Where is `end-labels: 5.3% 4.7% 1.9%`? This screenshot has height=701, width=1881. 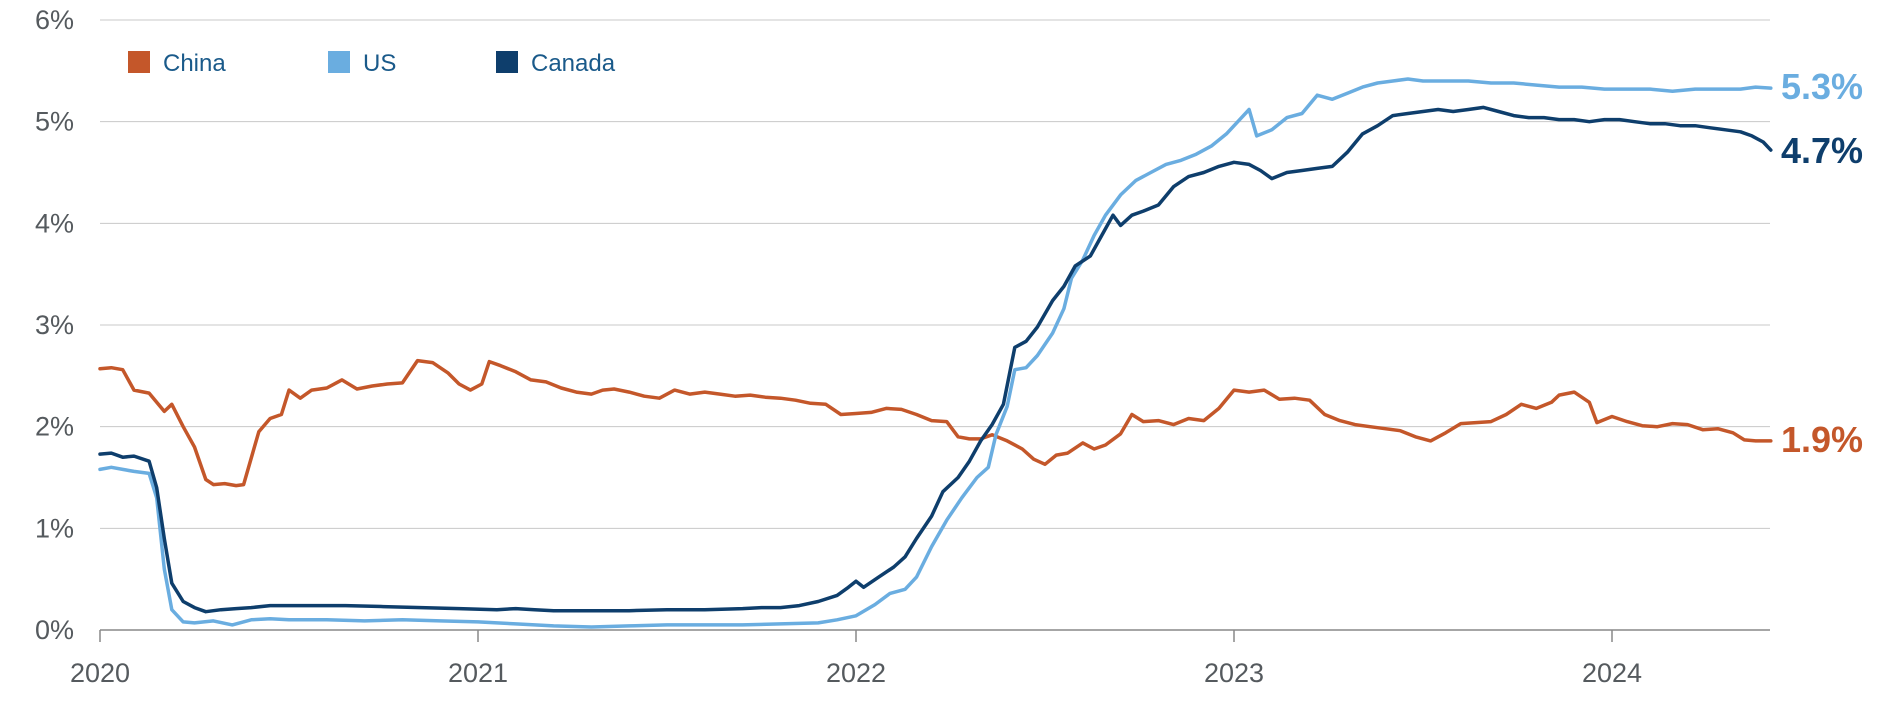
end-labels: 5.3% 4.7% 1.9% is located at coordinates (1822, 263).